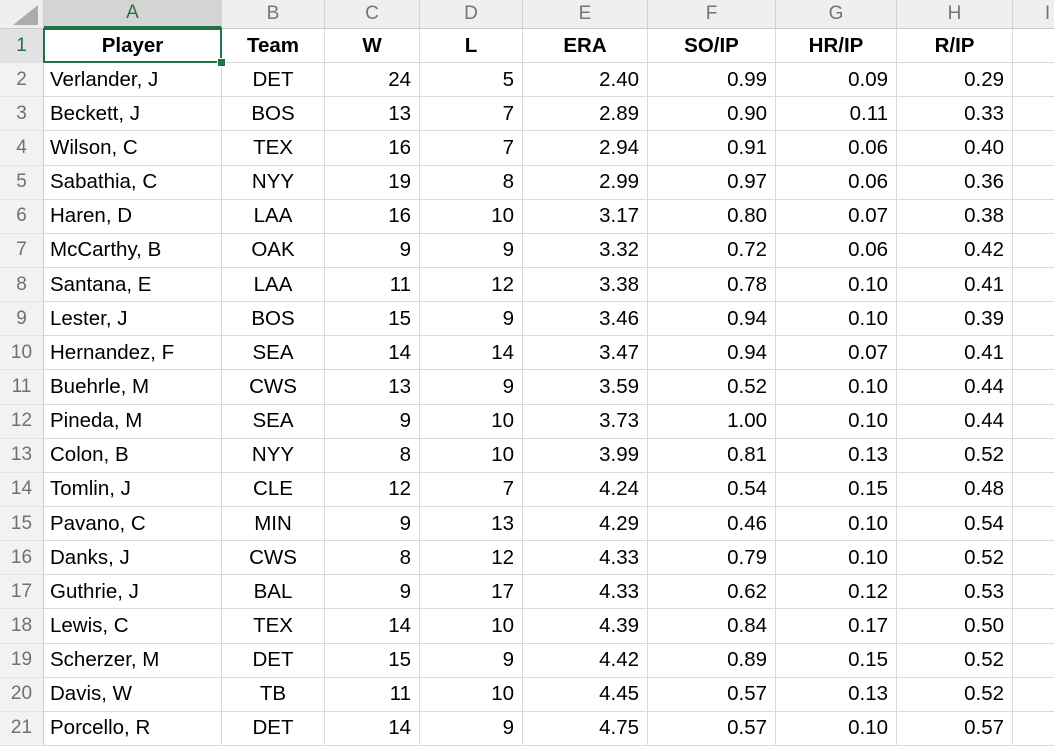  What do you see at coordinates (273, 421) in the screenshot?
I see `cell-B12: SEA` at bounding box center [273, 421].